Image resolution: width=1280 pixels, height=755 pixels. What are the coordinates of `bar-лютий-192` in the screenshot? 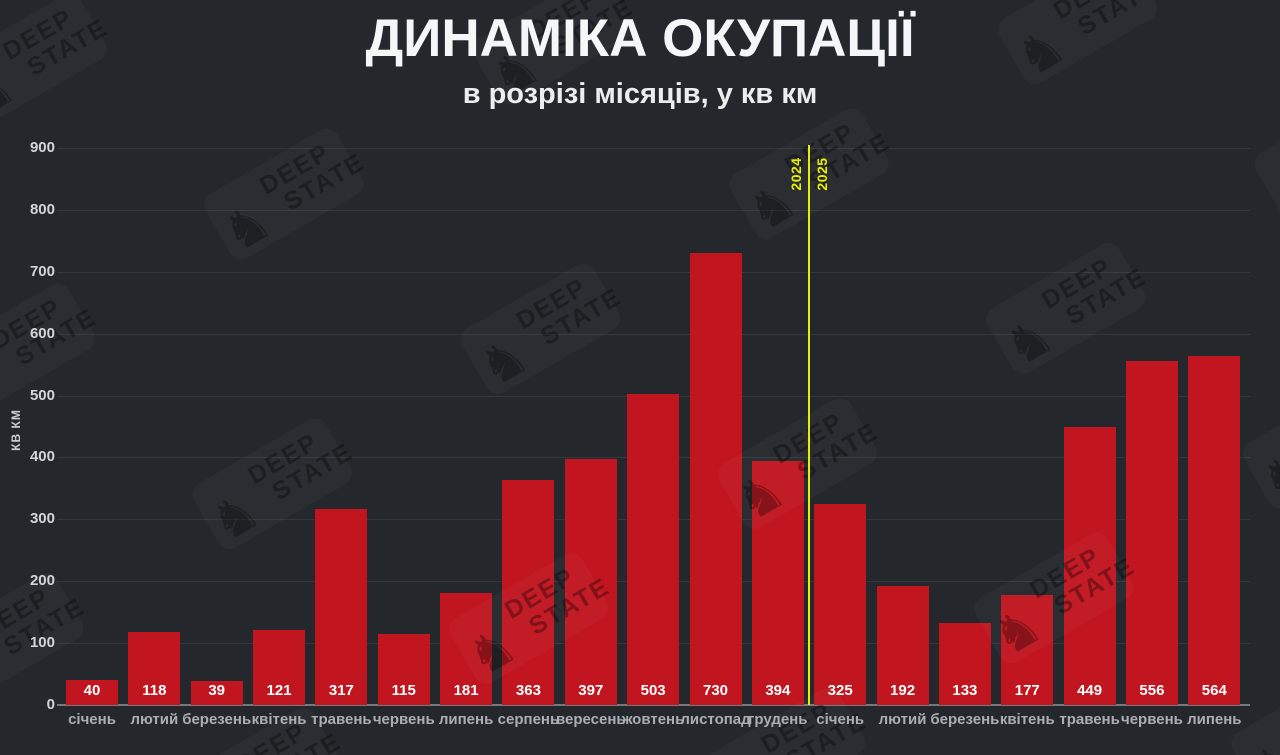 It's located at (902, 645).